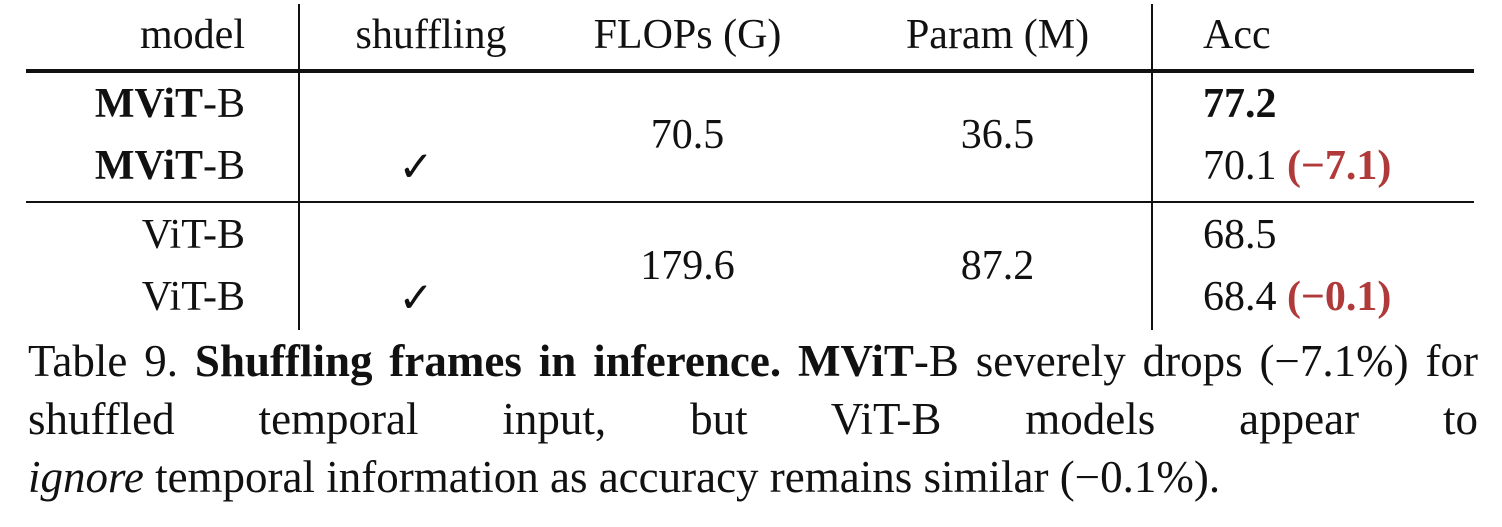 The height and width of the screenshot is (527, 1502). What do you see at coordinates (488, 361) in the screenshot?
I see `caption-title: Shuffling frames in inference.` at bounding box center [488, 361].